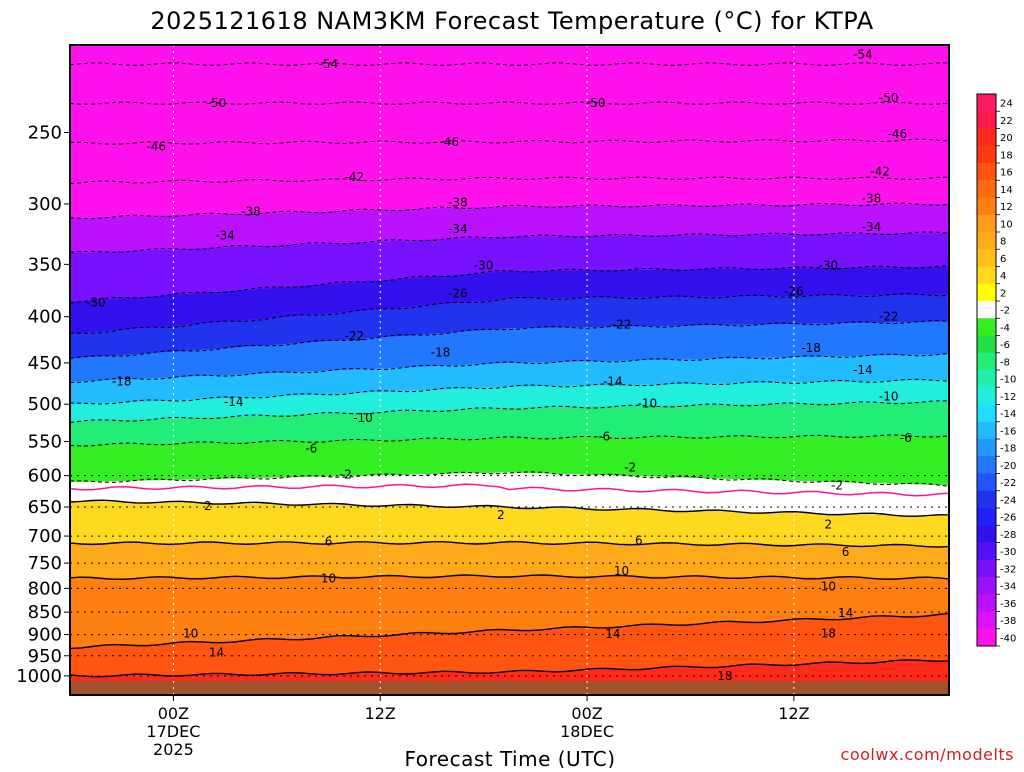 The height and width of the screenshot is (772, 1024). Describe the element at coordinates (484, 265) in the screenshot. I see `contour-label: -30` at that location.